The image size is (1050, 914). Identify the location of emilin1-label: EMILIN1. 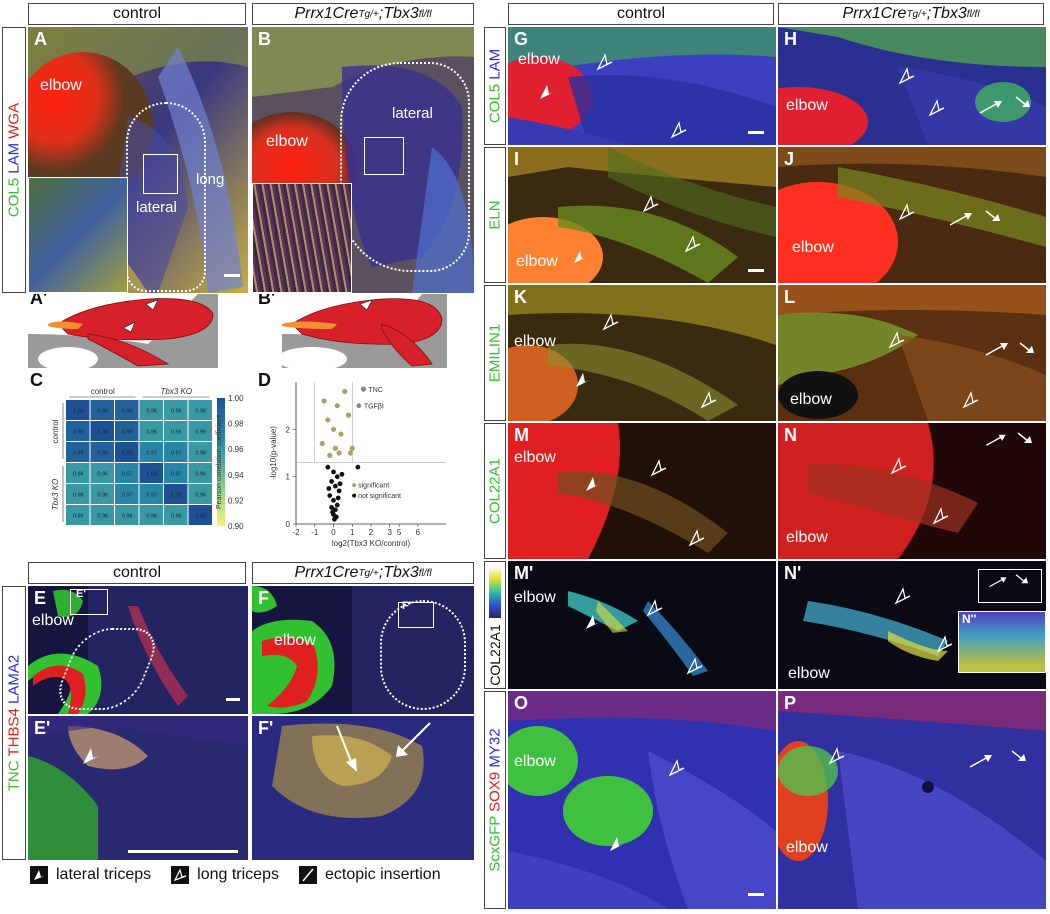
(495, 353).